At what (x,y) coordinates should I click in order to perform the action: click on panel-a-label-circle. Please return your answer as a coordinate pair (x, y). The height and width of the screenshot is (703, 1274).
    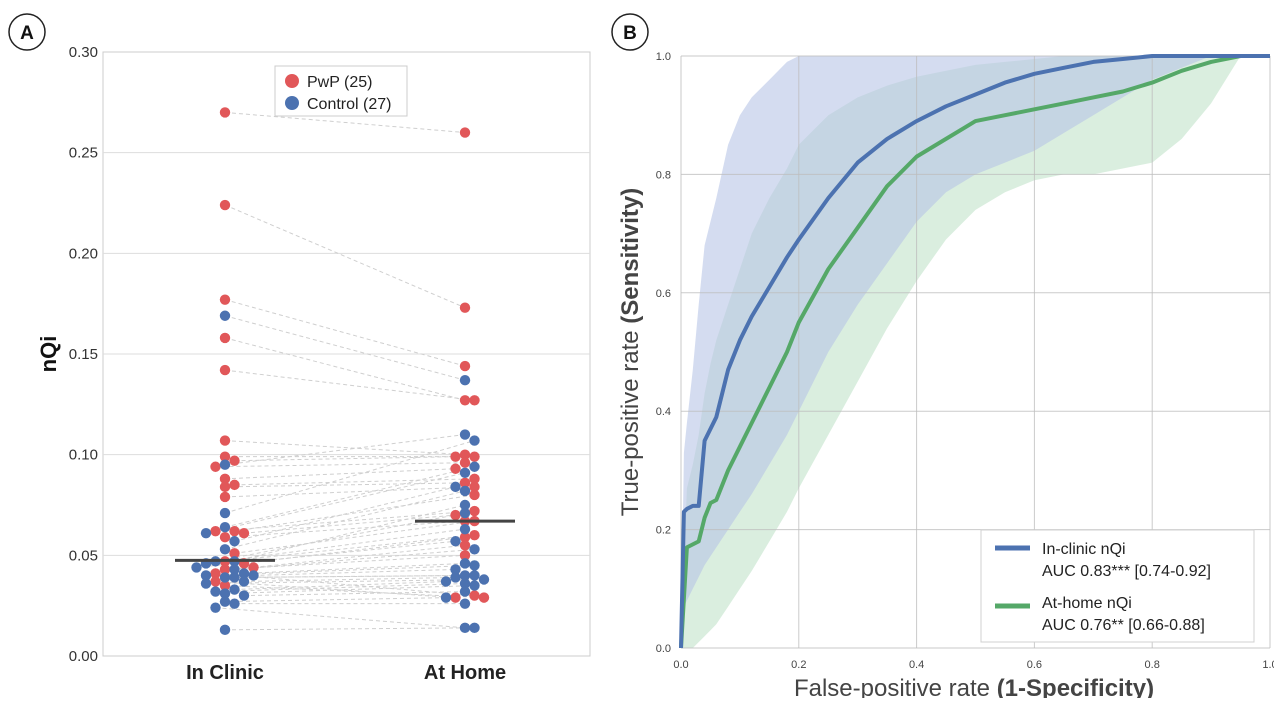
    Looking at the image, I should click on (27, 32).